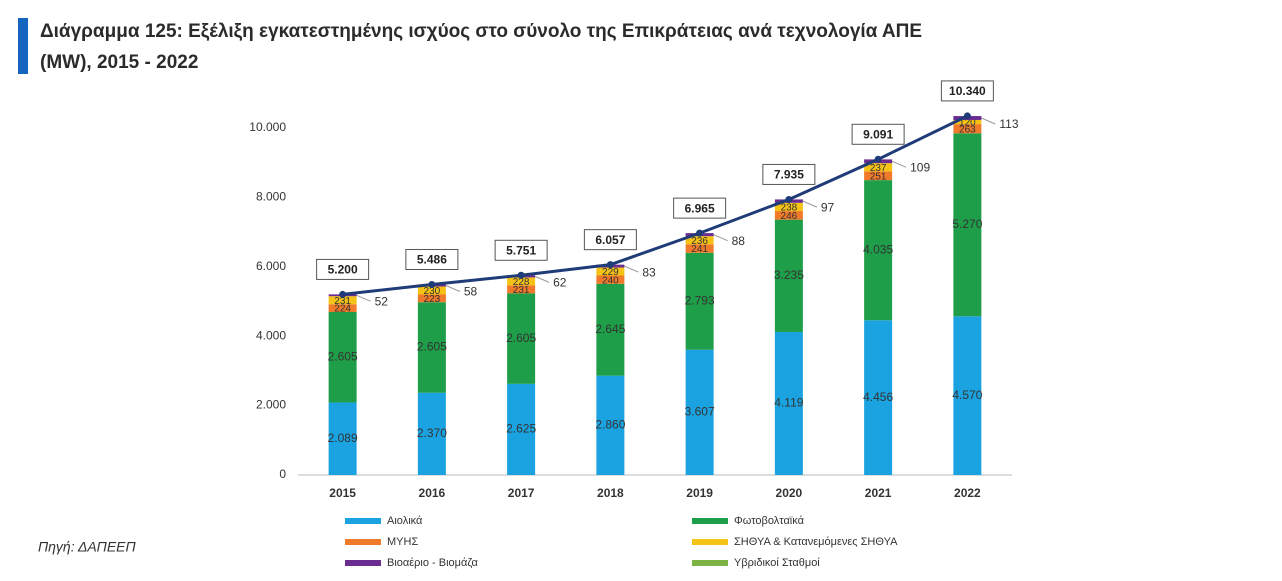 The image size is (1282, 581). What do you see at coordinates (610, 493) in the screenshot?
I see `x-tick-label: 2018` at bounding box center [610, 493].